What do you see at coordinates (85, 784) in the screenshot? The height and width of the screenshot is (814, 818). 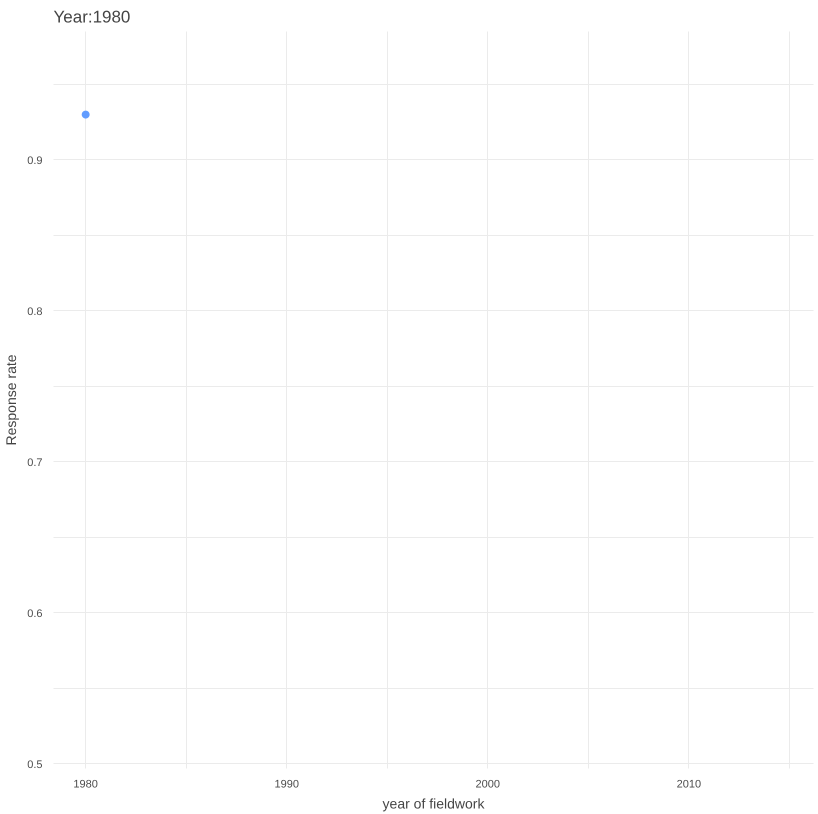 I see `x-tick-label: 1980` at bounding box center [85, 784].